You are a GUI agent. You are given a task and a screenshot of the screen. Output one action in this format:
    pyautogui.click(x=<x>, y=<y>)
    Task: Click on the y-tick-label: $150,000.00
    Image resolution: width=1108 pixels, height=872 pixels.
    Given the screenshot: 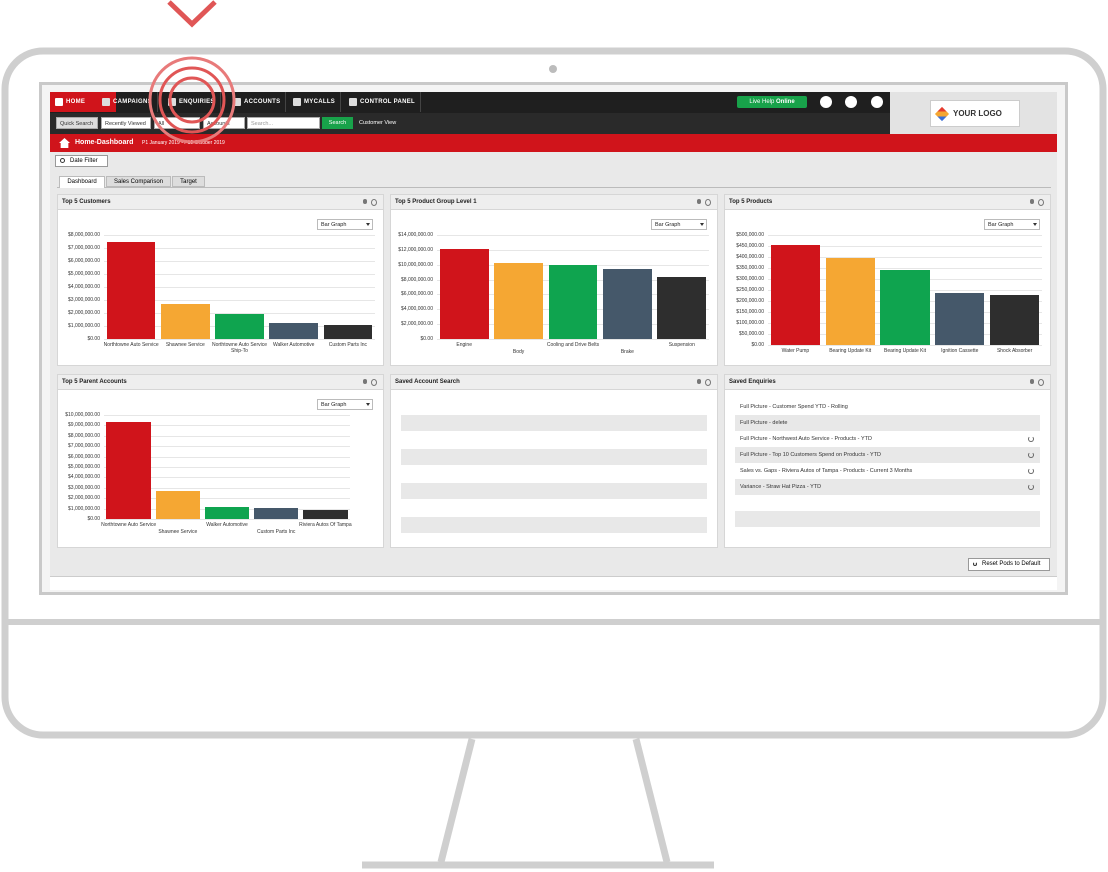 What is the action you would take?
    pyautogui.click(x=750, y=312)
    